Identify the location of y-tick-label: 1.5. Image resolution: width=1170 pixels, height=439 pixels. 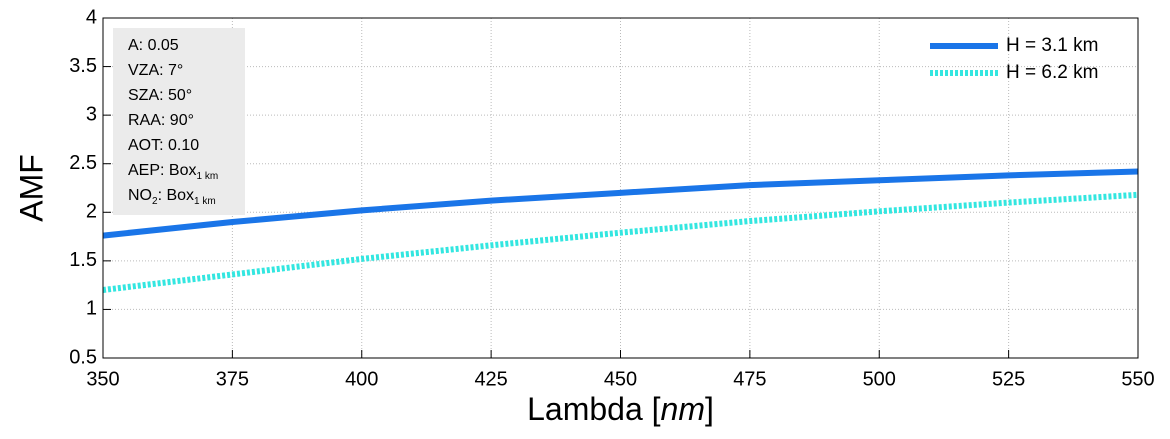
(83, 260).